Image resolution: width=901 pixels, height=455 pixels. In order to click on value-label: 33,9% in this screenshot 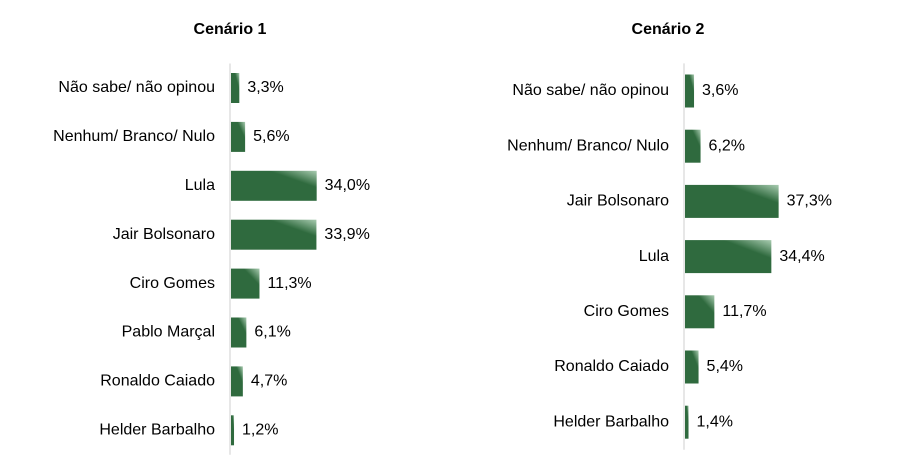, I will do `click(346, 234)`.